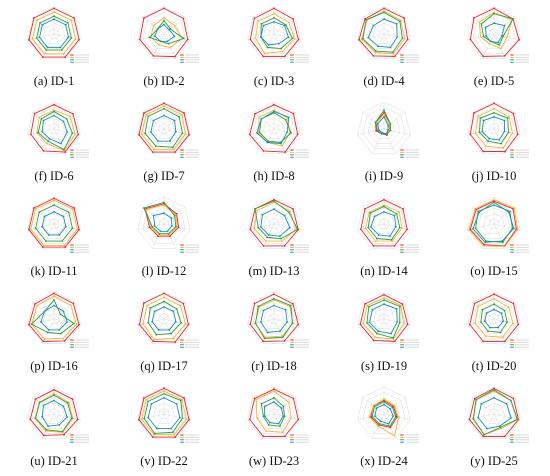 The image size is (550, 476). Describe the element at coordinates (260, 176) in the screenshot. I see `panel-label: (h)` at that location.